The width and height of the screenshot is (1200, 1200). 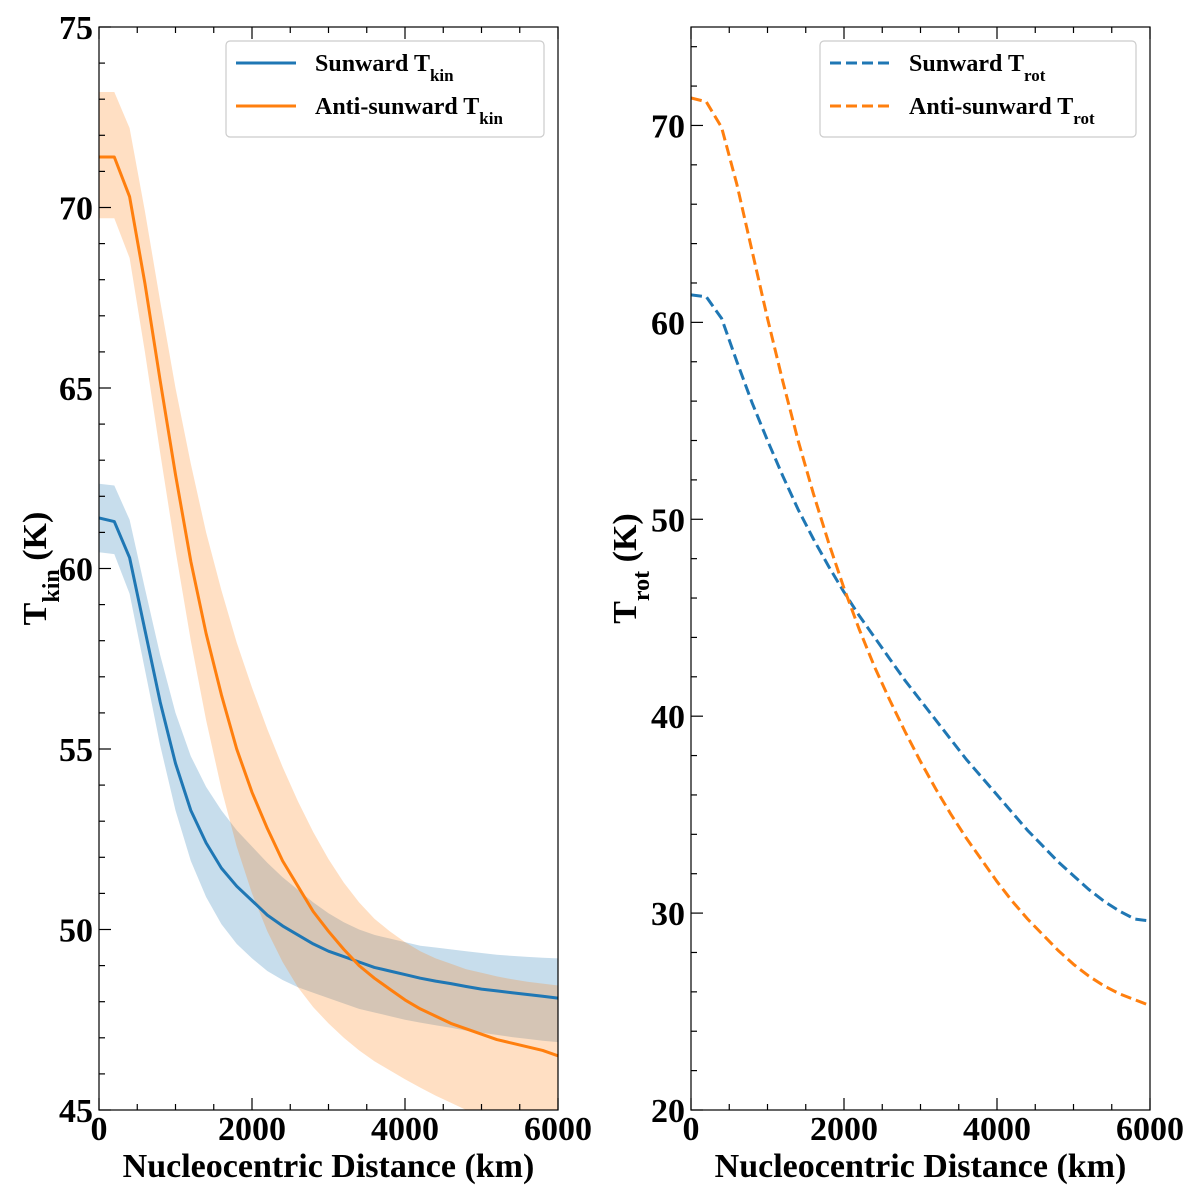 I want to click on left-y-tick-label: 50, so click(x=76, y=931).